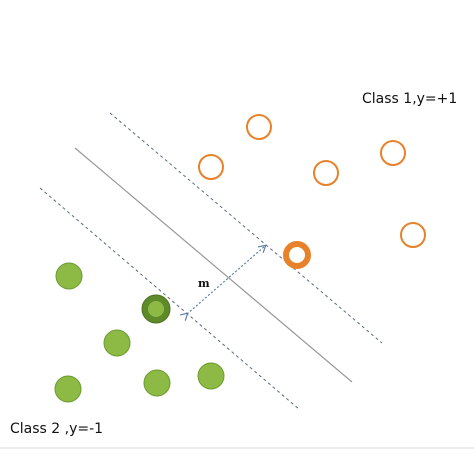  Describe the element at coordinates (297, 255) in the screenshot. I see `class1-support-vector` at that location.